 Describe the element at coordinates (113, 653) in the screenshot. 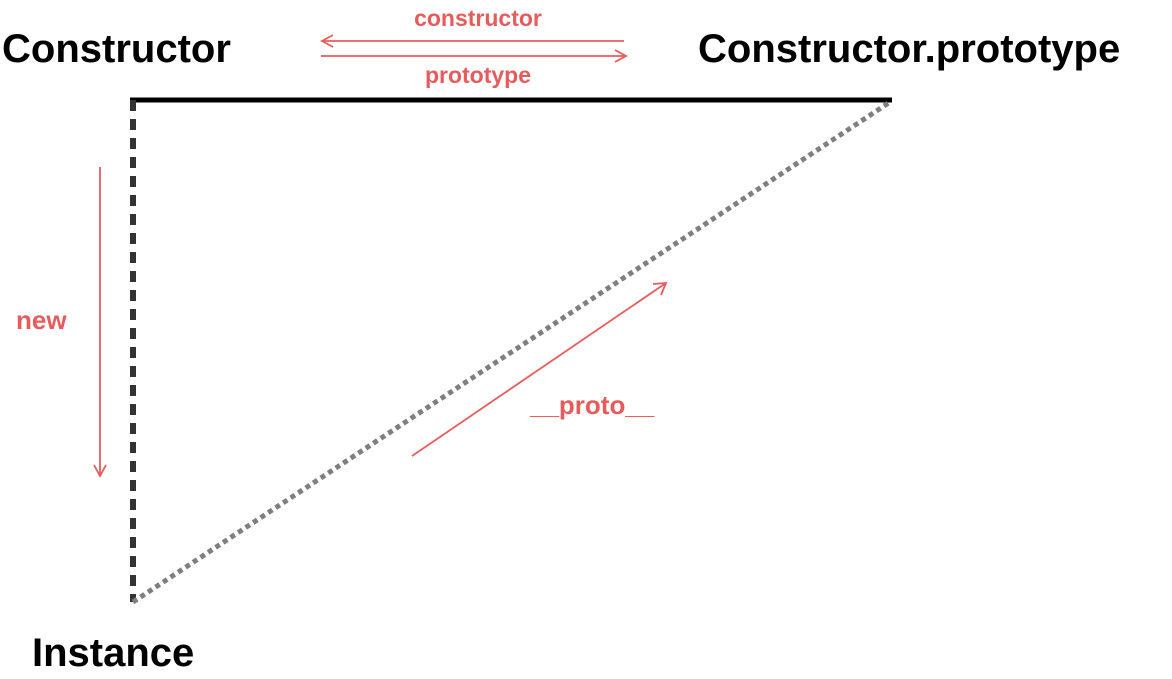

I see `node-instance-label: Instance` at that location.